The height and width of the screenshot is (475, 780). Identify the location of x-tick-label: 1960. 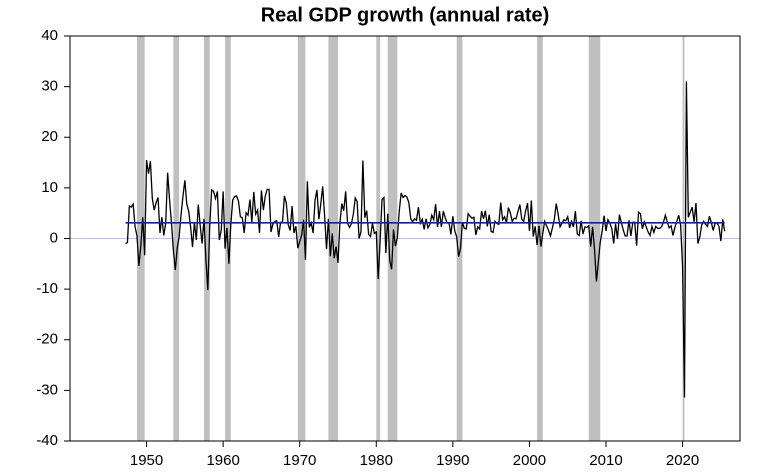
(222, 460).